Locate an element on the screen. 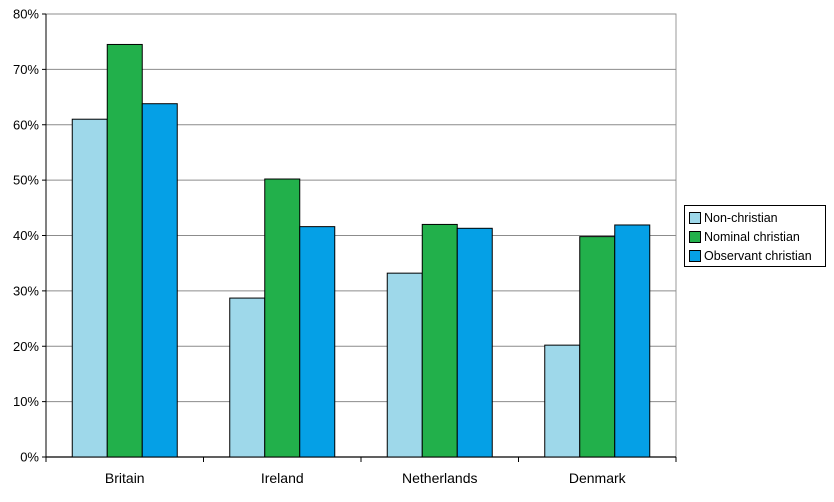 Image resolution: width=834 pixels, height=502 pixels. legend-label: Non-christian is located at coordinates (741, 217).